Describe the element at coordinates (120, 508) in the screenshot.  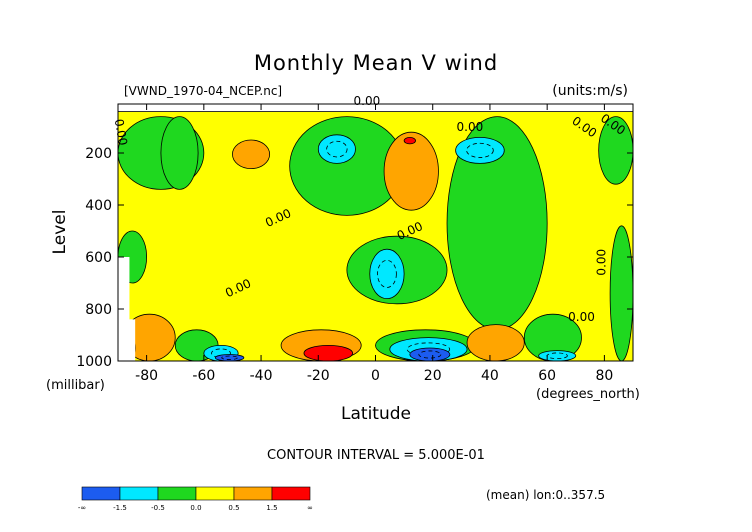
I see `colorbar-label: -1.5` at that location.